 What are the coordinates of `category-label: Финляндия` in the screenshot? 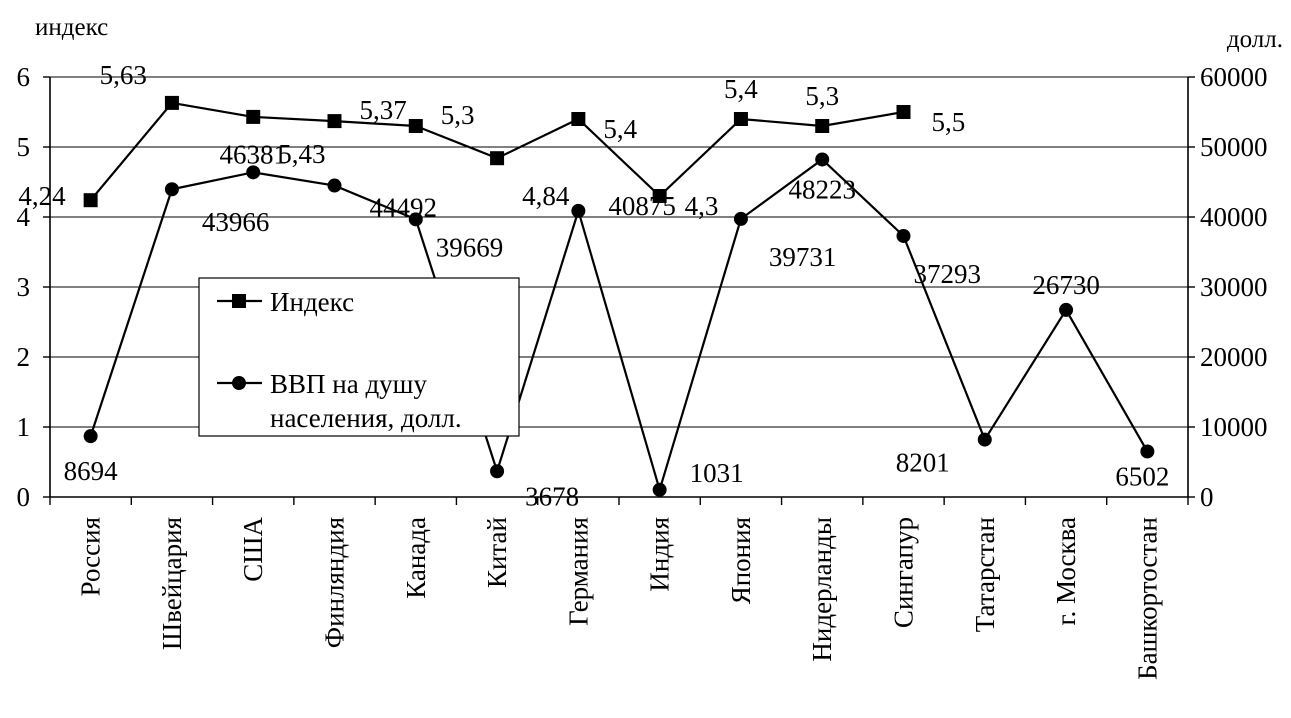 It's located at (335, 582).